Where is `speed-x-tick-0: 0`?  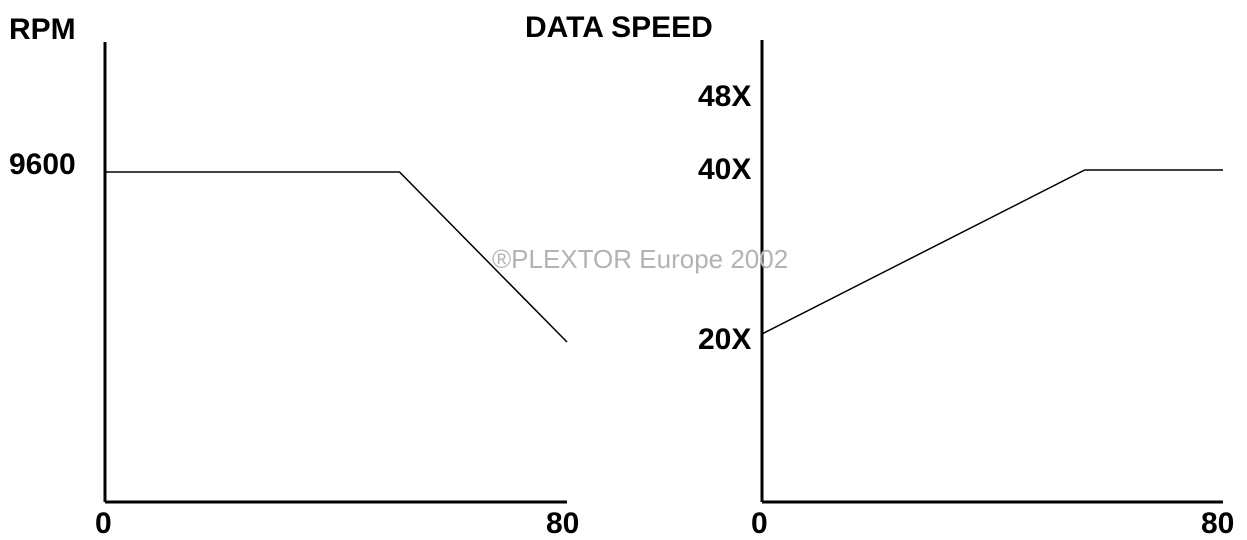
speed-x-tick-0: 0 is located at coordinates (759, 523).